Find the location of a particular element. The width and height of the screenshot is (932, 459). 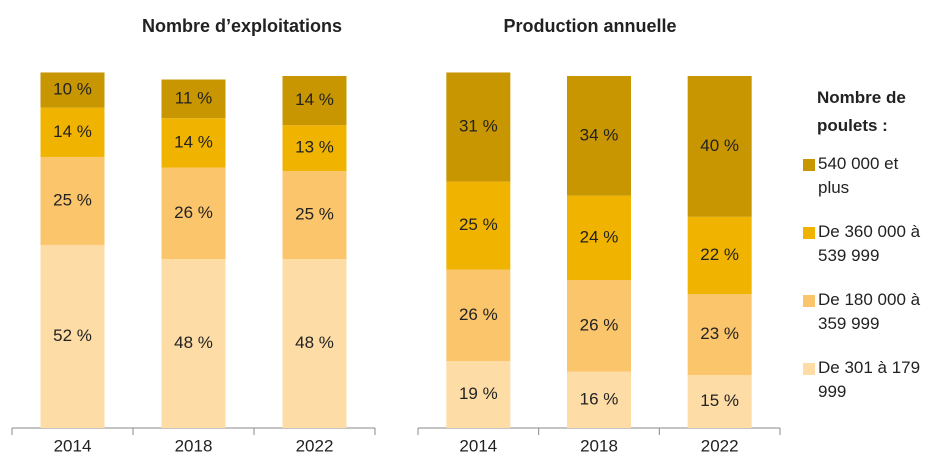

legend-label: De 180 000 à 359 999 is located at coordinates (869, 311).